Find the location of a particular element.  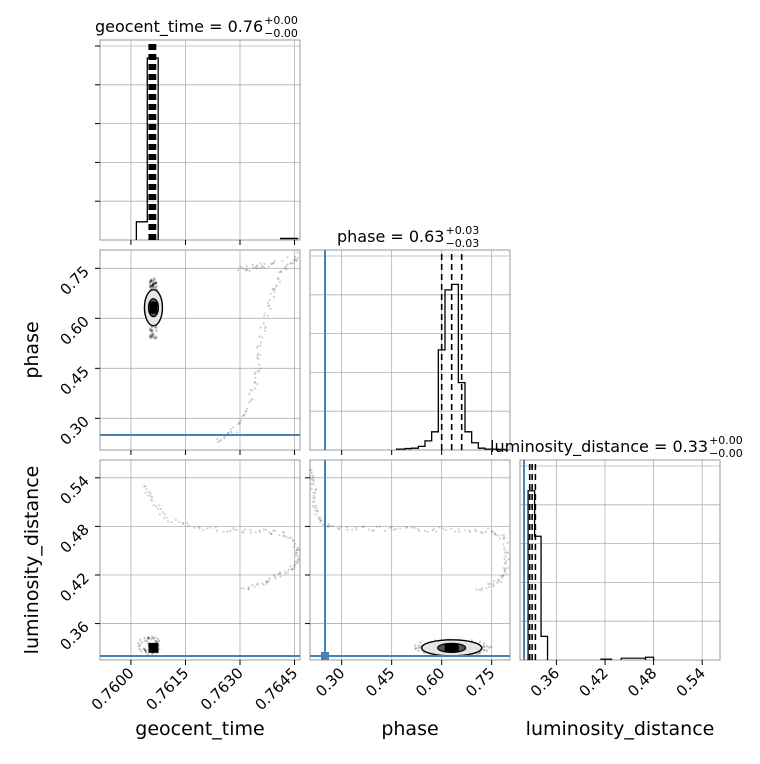

title-geocent_time-minus: −0.00 is located at coordinates (281, 33).